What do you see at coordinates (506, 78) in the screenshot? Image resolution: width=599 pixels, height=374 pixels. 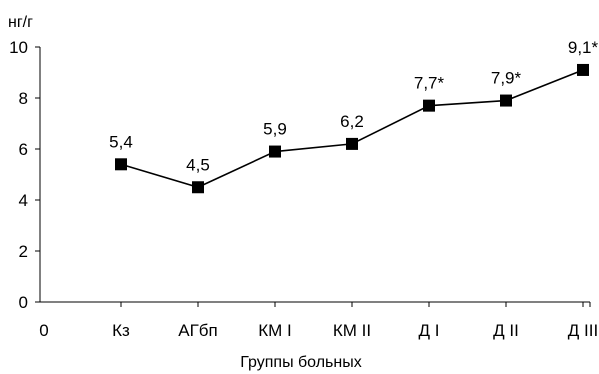 I see `data-label: 7,9*` at bounding box center [506, 78].